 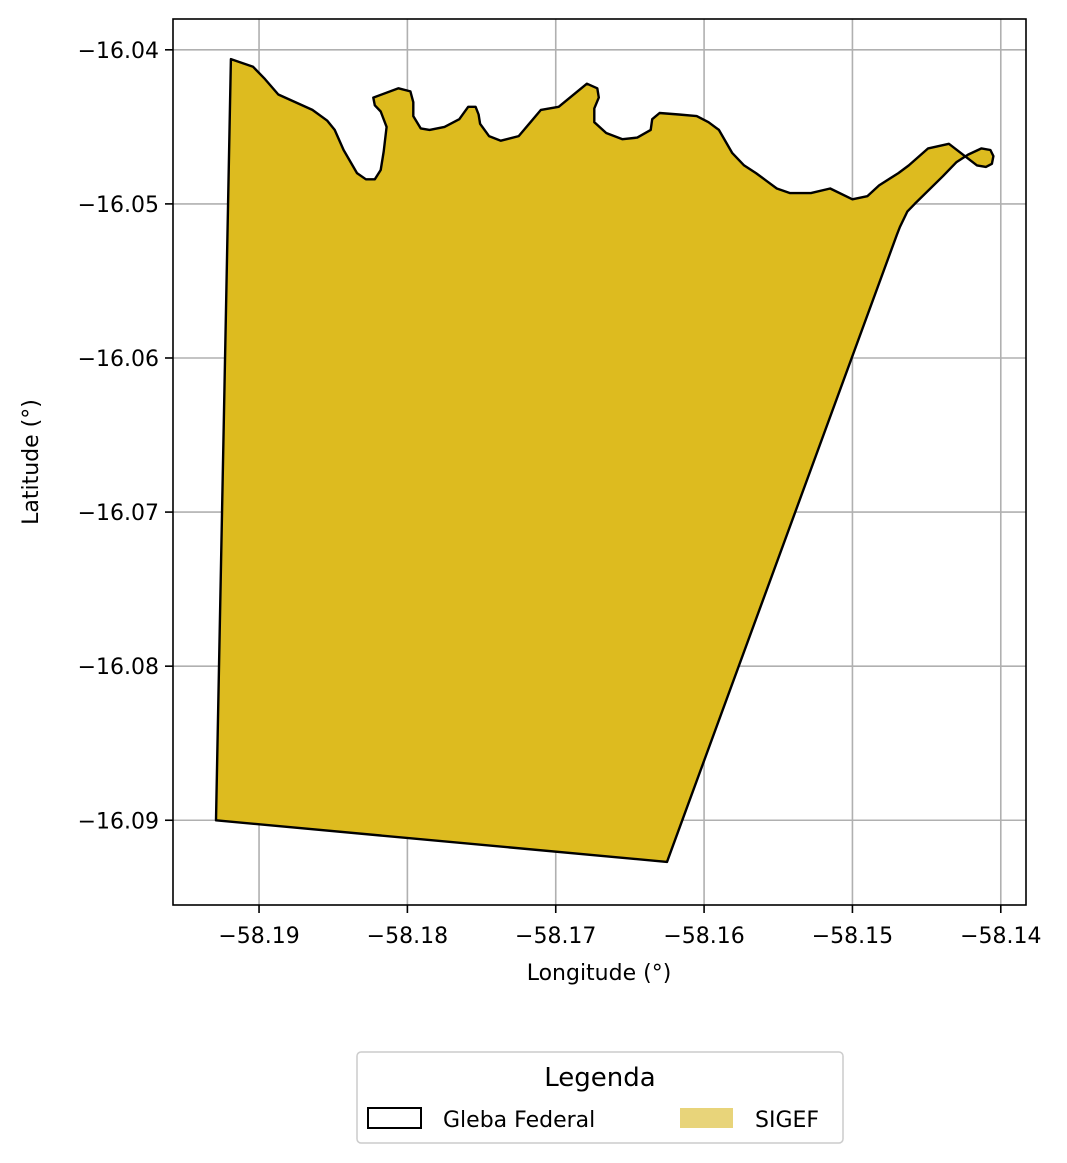 What do you see at coordinates (118, 359) in the screenshot?
I see `y-tick-label: −16.06` at bounding box center [118, 359].